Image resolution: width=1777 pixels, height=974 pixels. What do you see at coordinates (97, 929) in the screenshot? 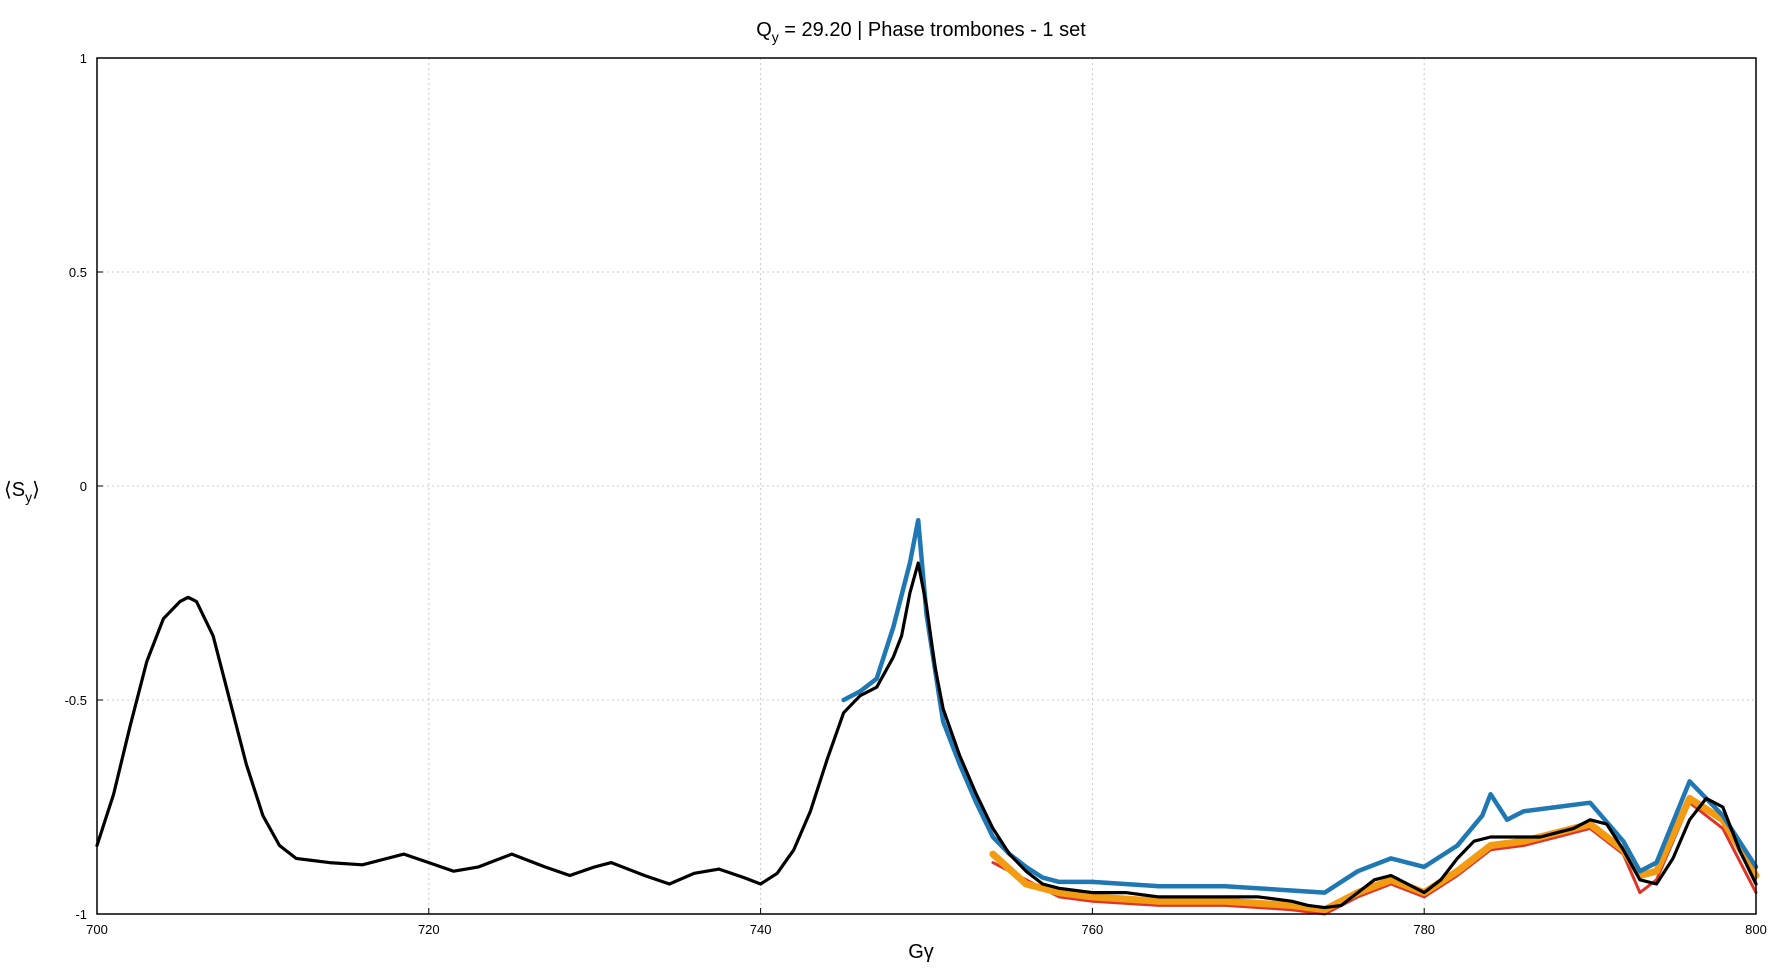
I see `x-tick-label: 700` at bounding box center [97, 929].